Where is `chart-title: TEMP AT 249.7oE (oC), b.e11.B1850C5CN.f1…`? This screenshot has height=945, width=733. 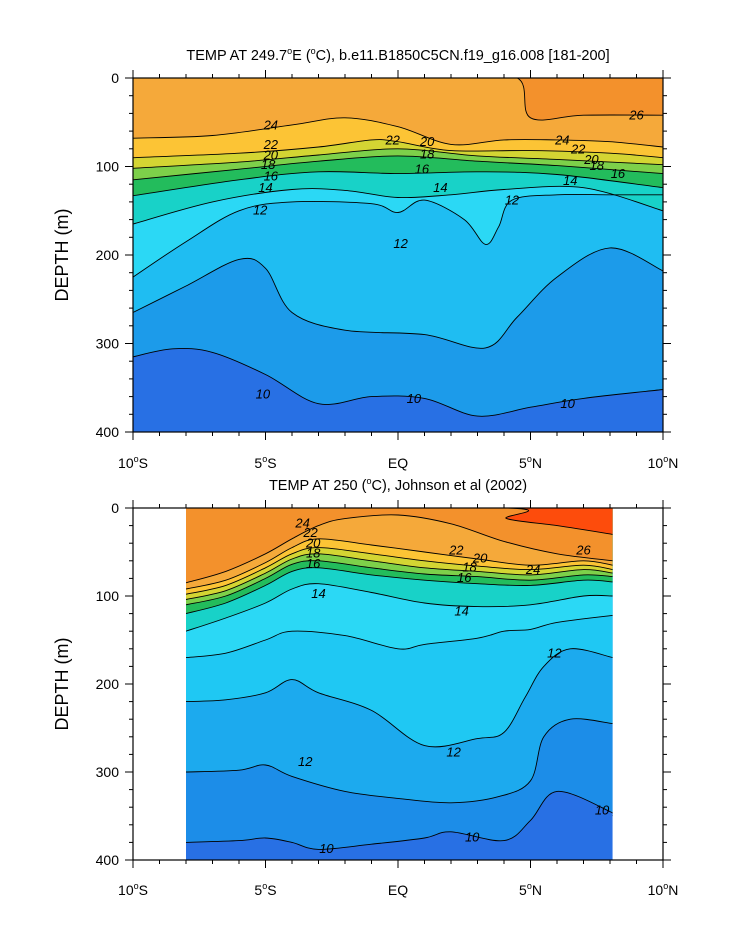
chart-title: TEMP AT 249.7oE (oC), b.e11.B1850C5CN.f1… is located at coordinates (397, 55).